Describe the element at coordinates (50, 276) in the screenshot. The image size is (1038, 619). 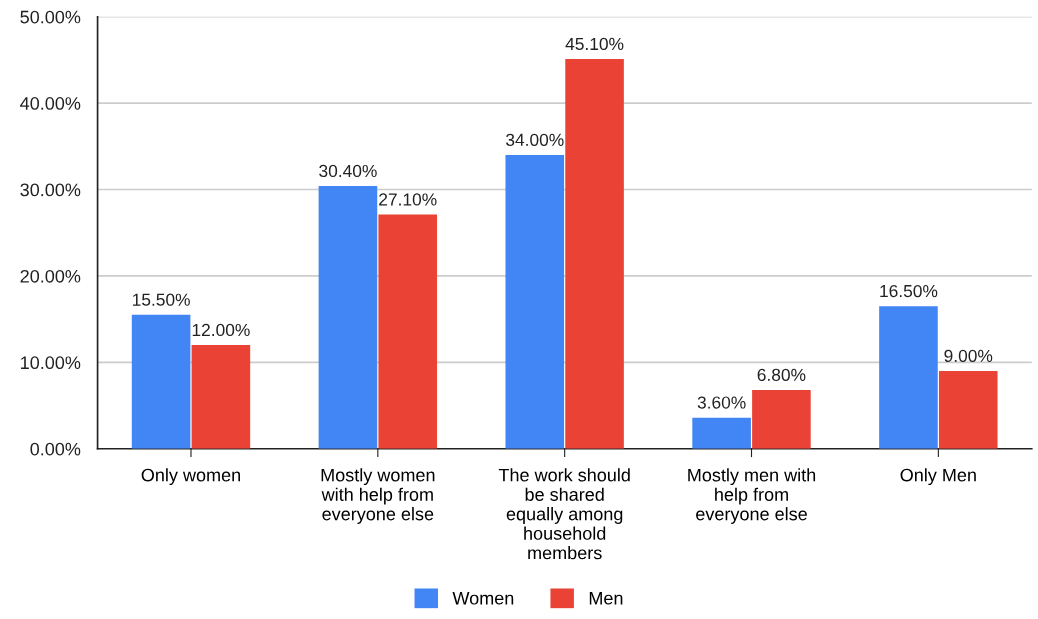
I see `y-tick-label: 20.00%` at that location.